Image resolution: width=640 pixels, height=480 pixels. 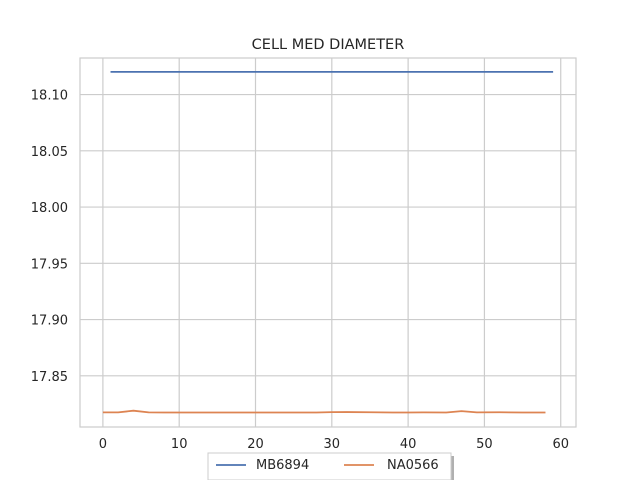 I want to click on chart-title: CELL MED DIAMETER, so click(x=328, y=45).